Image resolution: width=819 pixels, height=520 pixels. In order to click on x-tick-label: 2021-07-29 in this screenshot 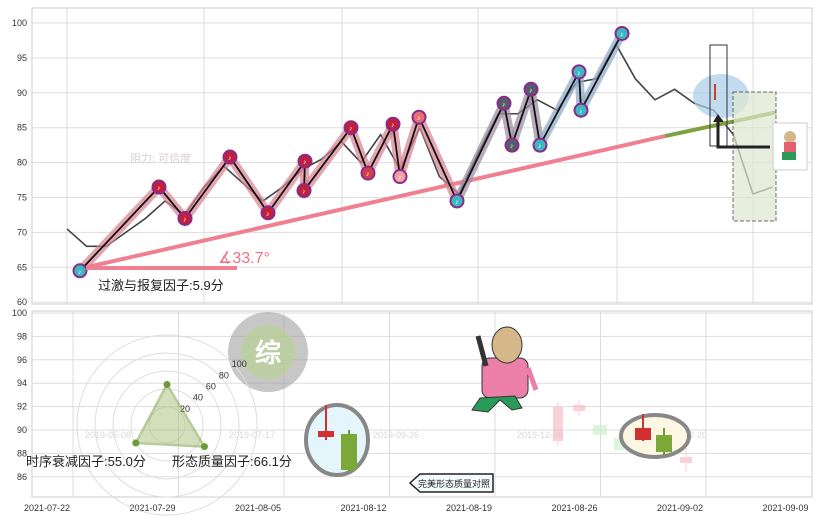, I will do `click(152, 508)`.